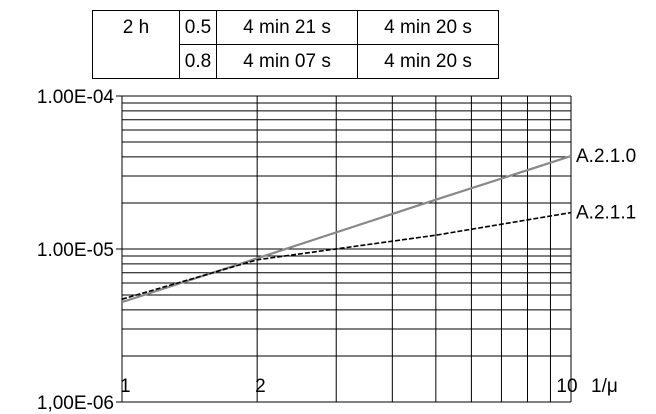 The width and height of the screenshot is (656, 414). What do you see at coordinates (604, 386) in the screenshot?
I see `x-axis-label: 1/μ` at bounding box center [604, 386].